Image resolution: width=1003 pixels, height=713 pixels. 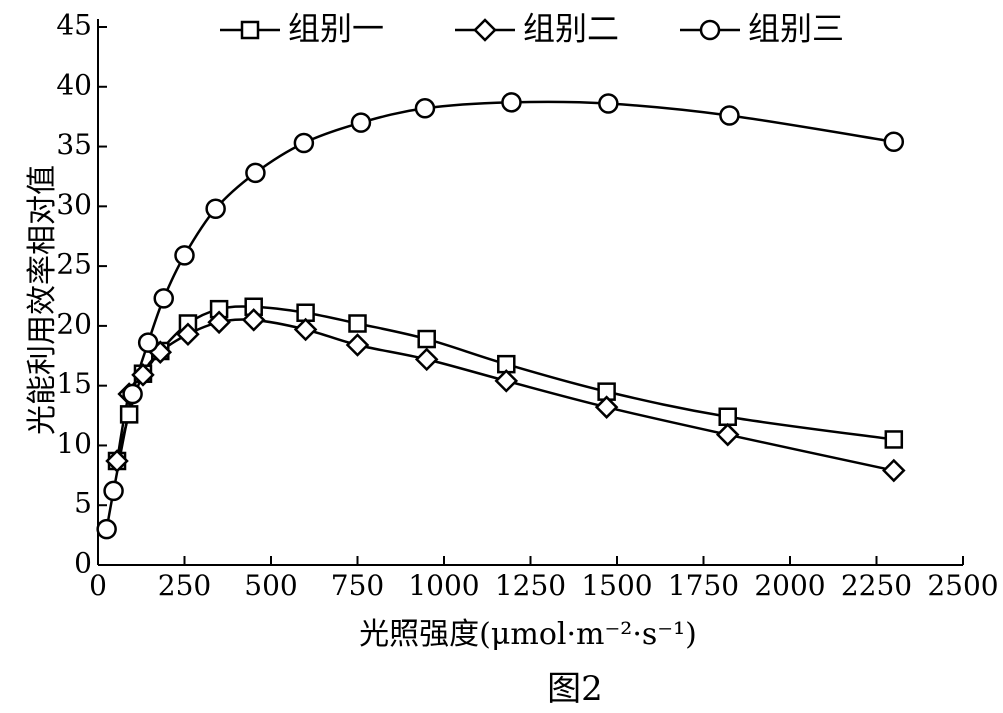 I want to click on x-tick-label: 2000, so click(x=789, y=585).